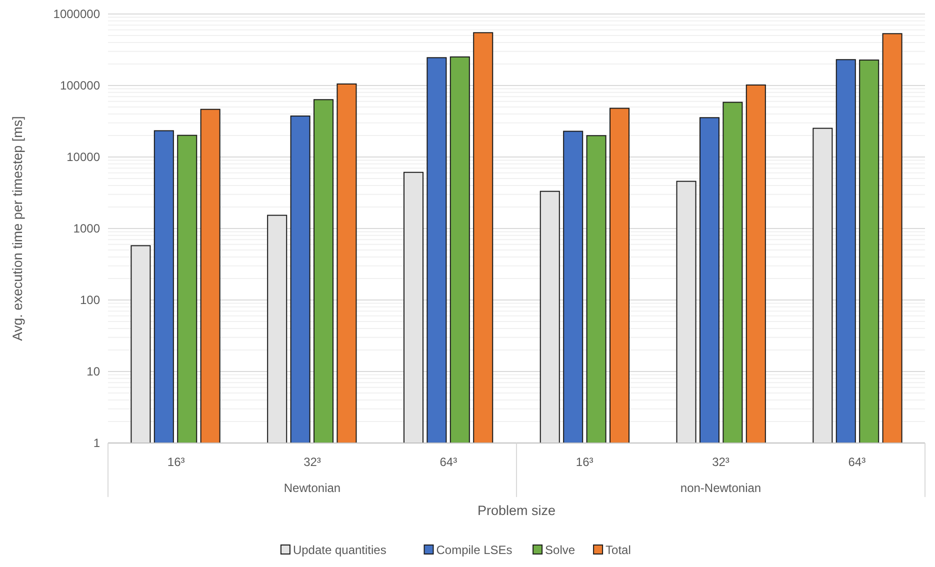 The height and width of the screenshot is (567, 935). What do you see at coordinates (76, 14) in the screenshot?
I see `y-tick-label: 1000000` at bounding box center [76, 14].